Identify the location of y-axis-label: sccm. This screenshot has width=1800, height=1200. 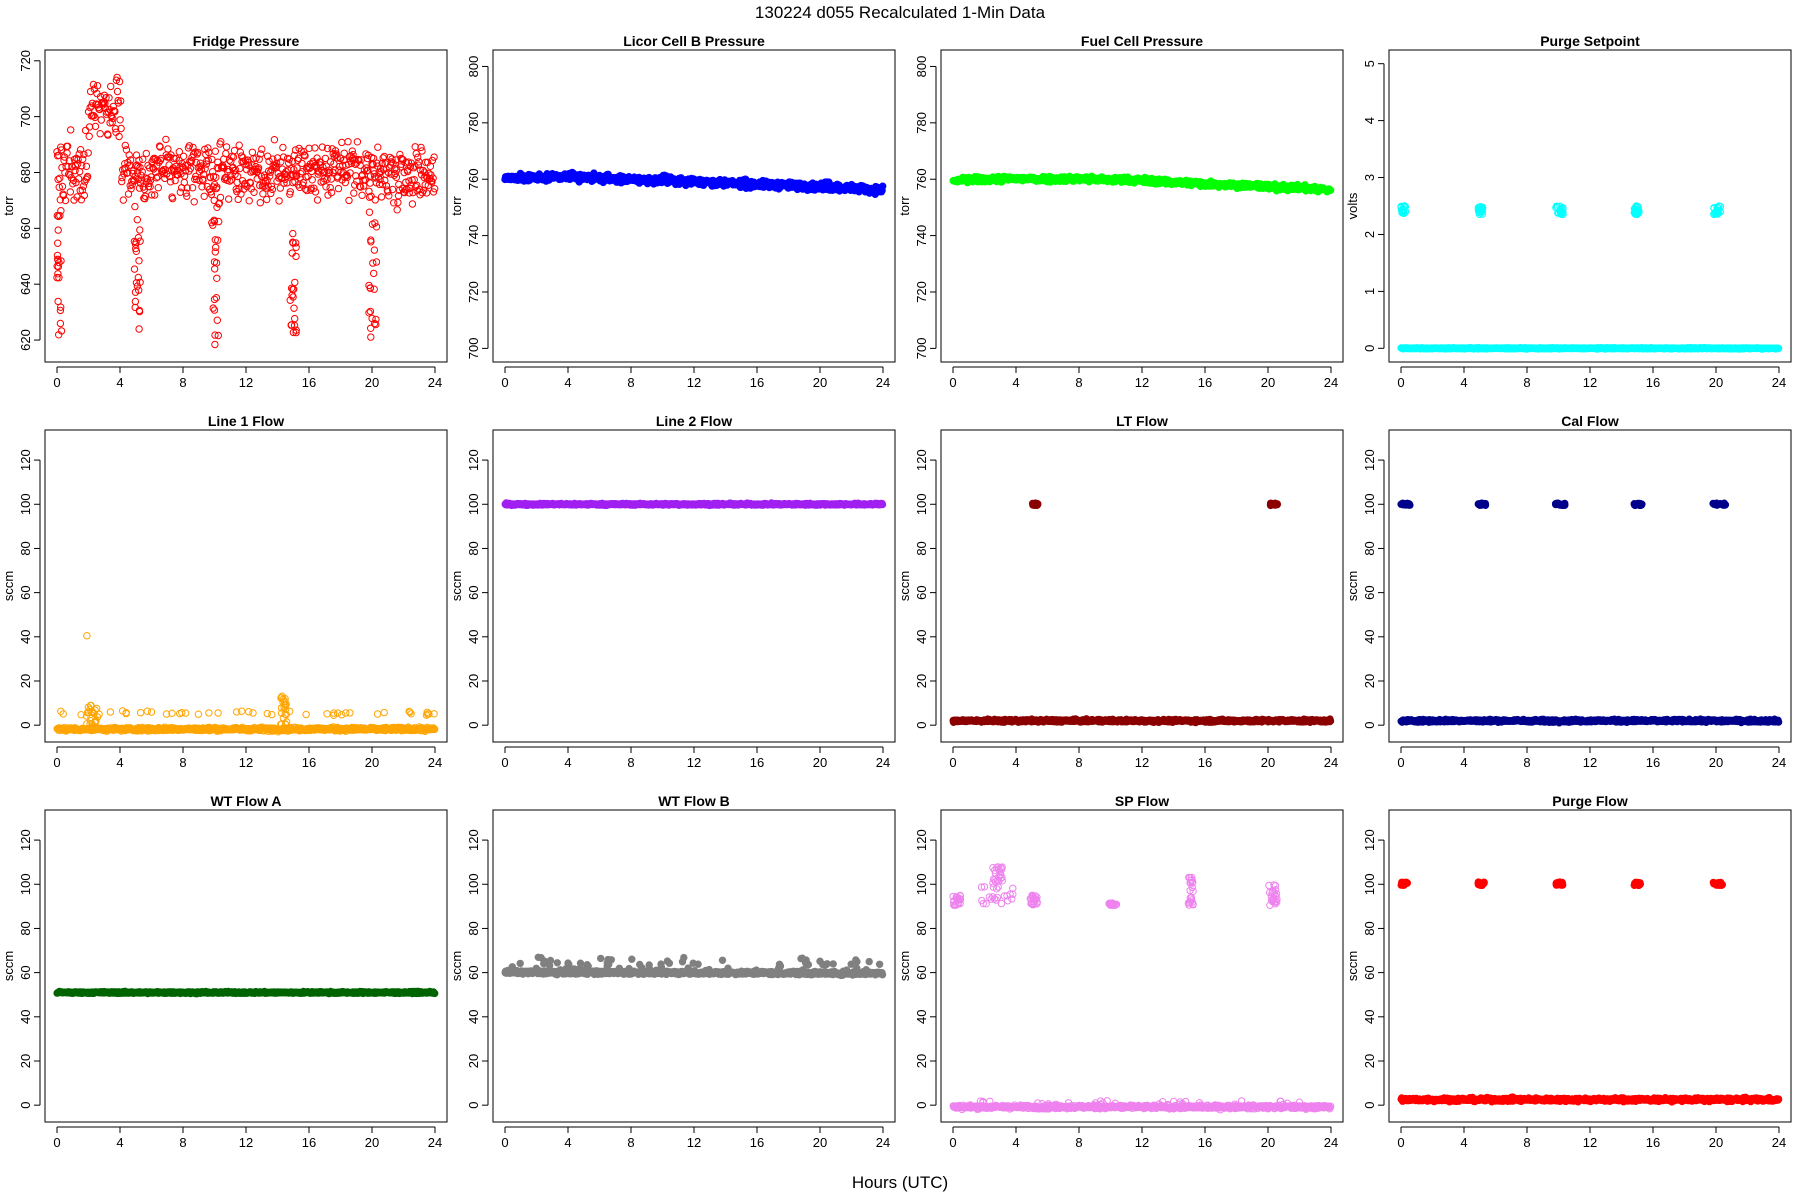
(904, 586).